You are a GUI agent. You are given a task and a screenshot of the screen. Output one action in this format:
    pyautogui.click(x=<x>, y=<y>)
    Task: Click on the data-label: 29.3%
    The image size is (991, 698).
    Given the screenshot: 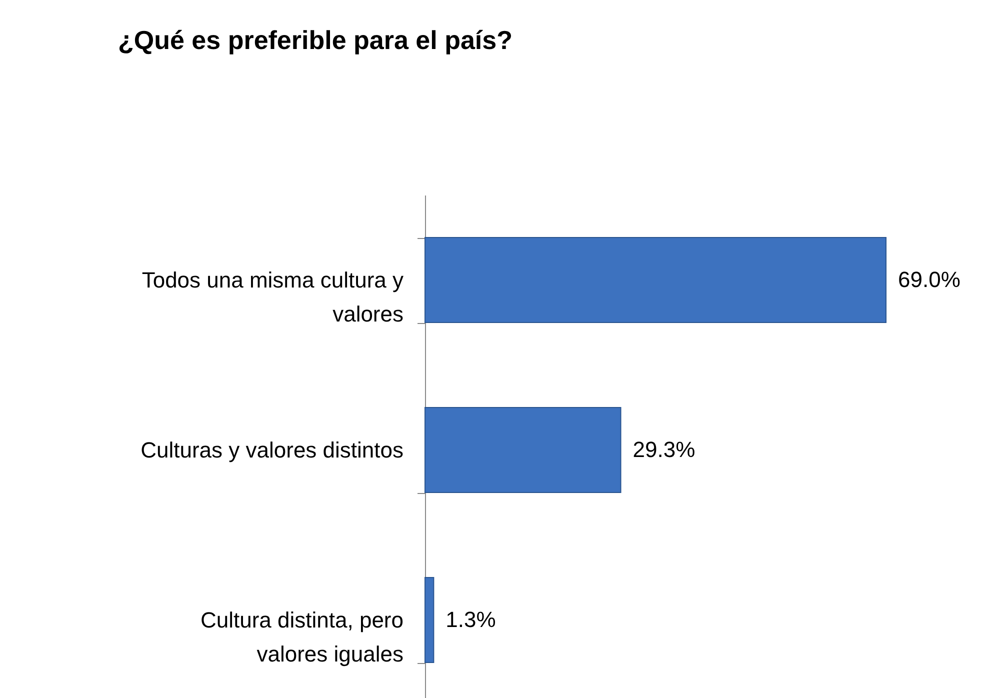 What is the action you would take?
    pyautogui.click(x=664, y=449)
    